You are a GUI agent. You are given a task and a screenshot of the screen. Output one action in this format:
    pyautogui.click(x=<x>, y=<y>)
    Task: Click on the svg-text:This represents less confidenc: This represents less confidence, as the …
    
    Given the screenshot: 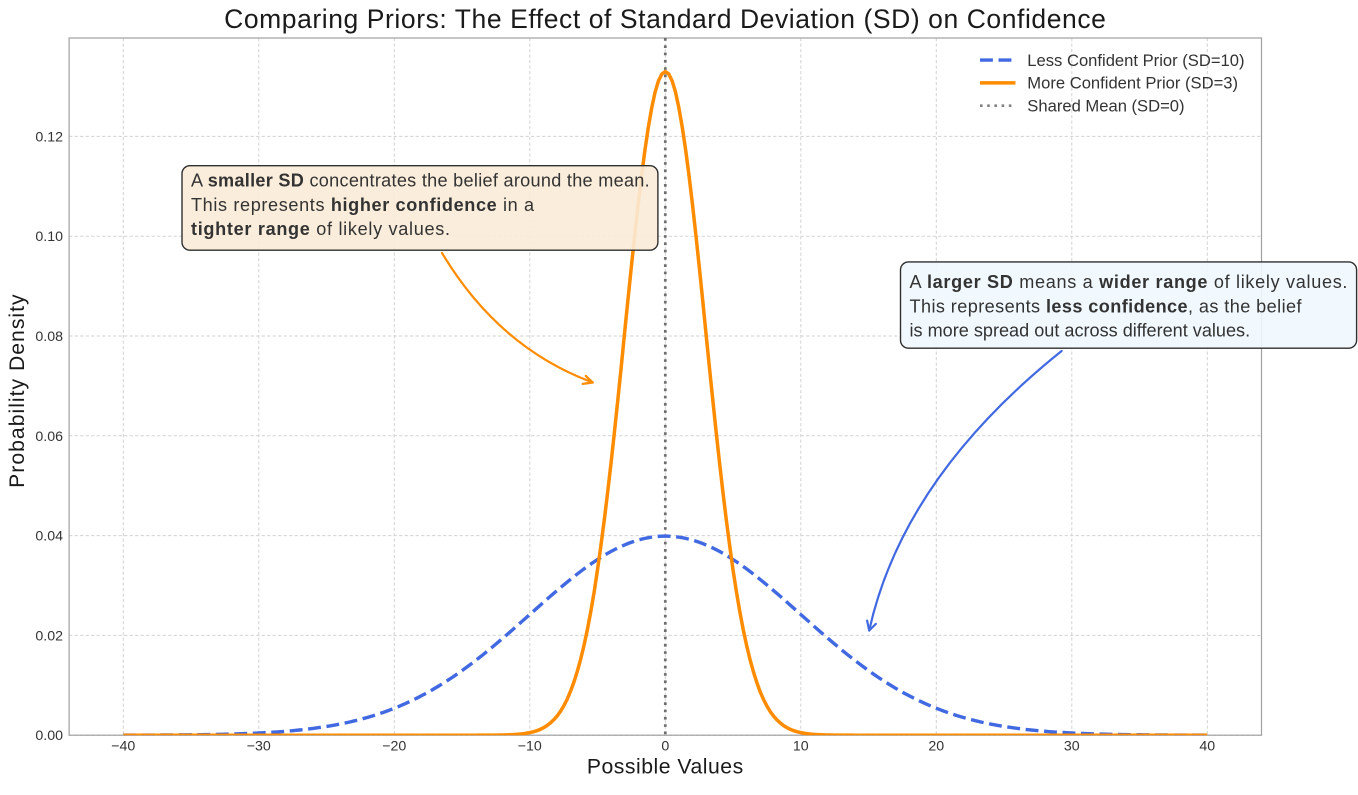 What is the action you would take?
    pyautogui.click(x=1106, y=306)
    